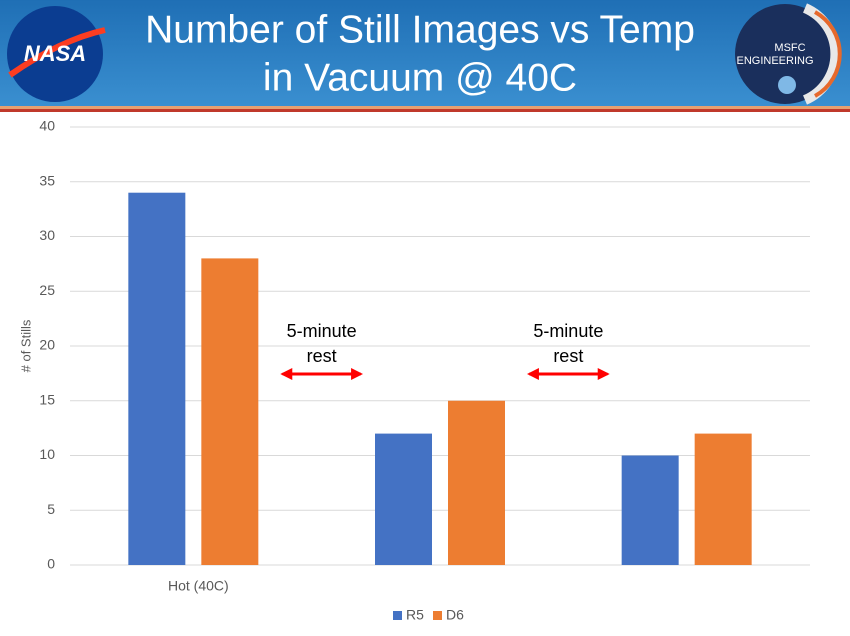 The image size is (850, 636). I want to click on x-tick-label: Hot (40C), so click(198, 586).